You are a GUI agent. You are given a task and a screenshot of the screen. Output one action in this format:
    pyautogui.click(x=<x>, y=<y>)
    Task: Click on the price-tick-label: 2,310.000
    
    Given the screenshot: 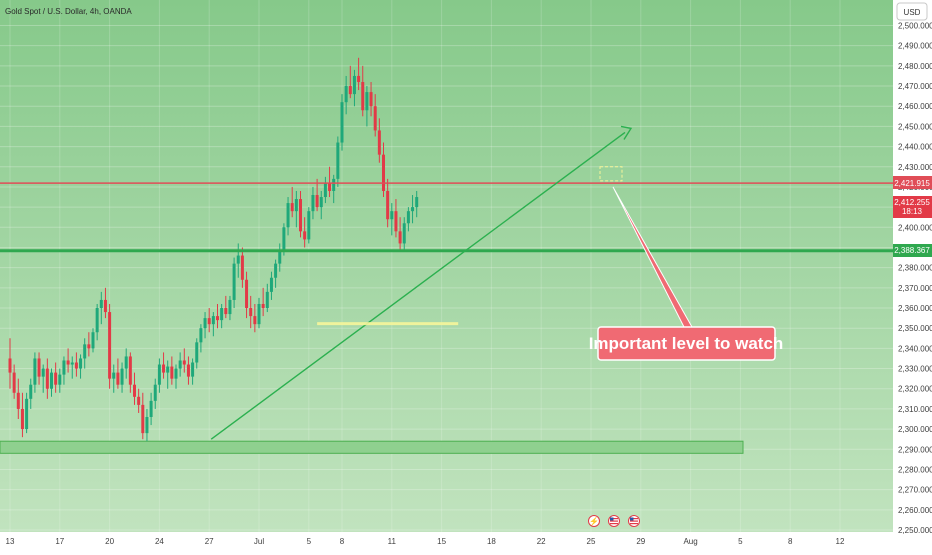 What is the action you would take?
    pyautogui.click(x=915, y=409)
    